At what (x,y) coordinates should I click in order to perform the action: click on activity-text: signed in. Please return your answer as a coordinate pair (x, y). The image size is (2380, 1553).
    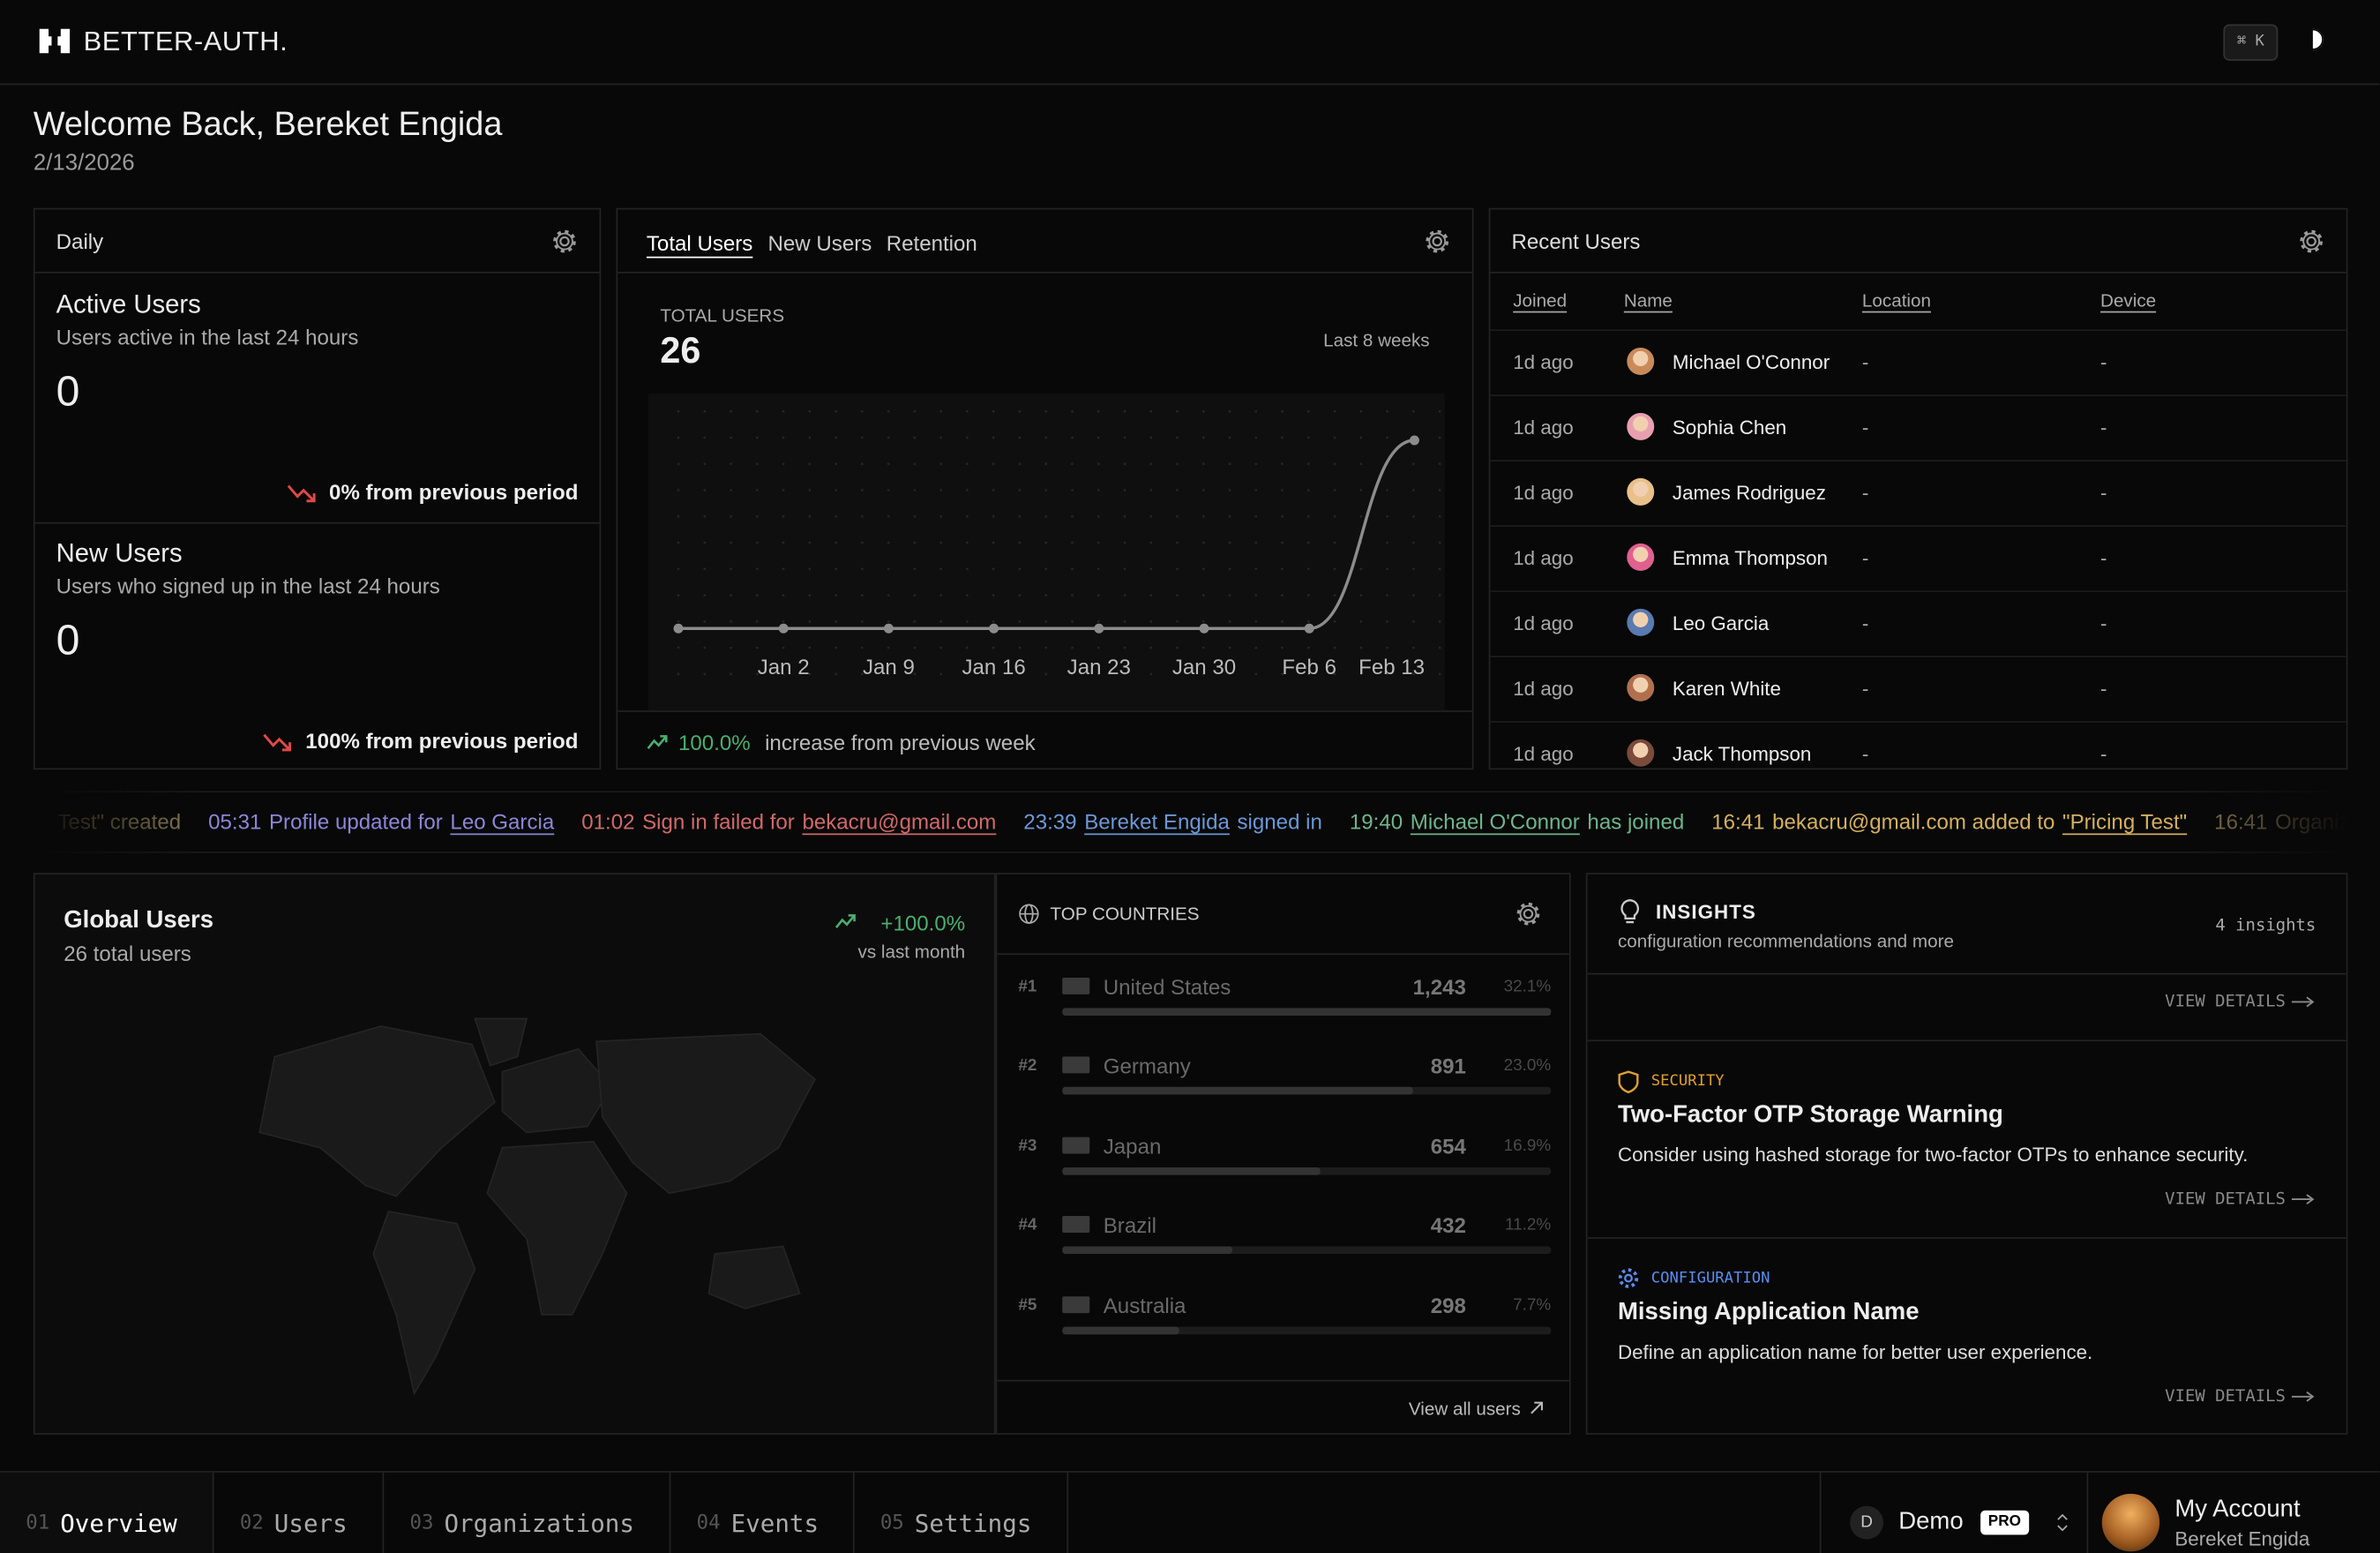
    Looking at the image, I should click on (1280, 821).